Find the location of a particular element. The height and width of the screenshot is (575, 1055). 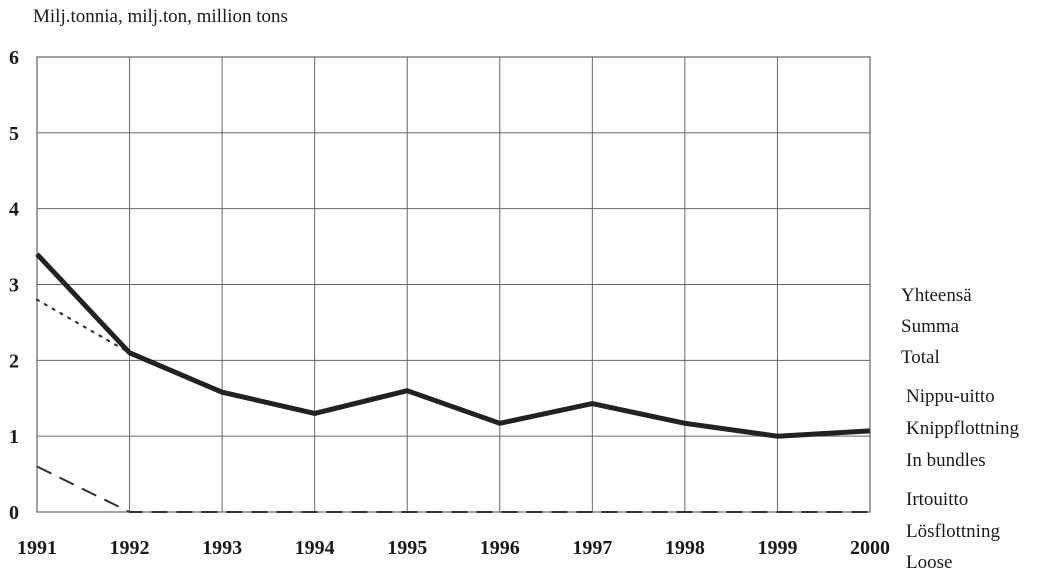

legend-loose-line-1: Irtouitto is located at coordinates (937, 499).